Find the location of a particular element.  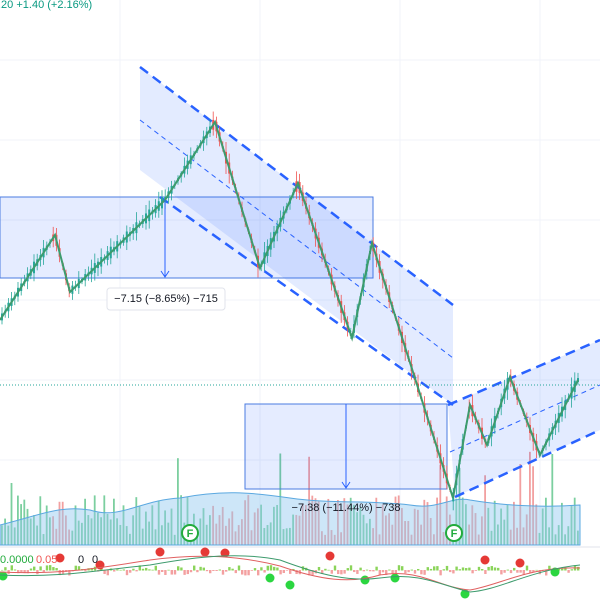

price-change: .20 +1.40 (+2.16%) is located at coordinates (46, 5).